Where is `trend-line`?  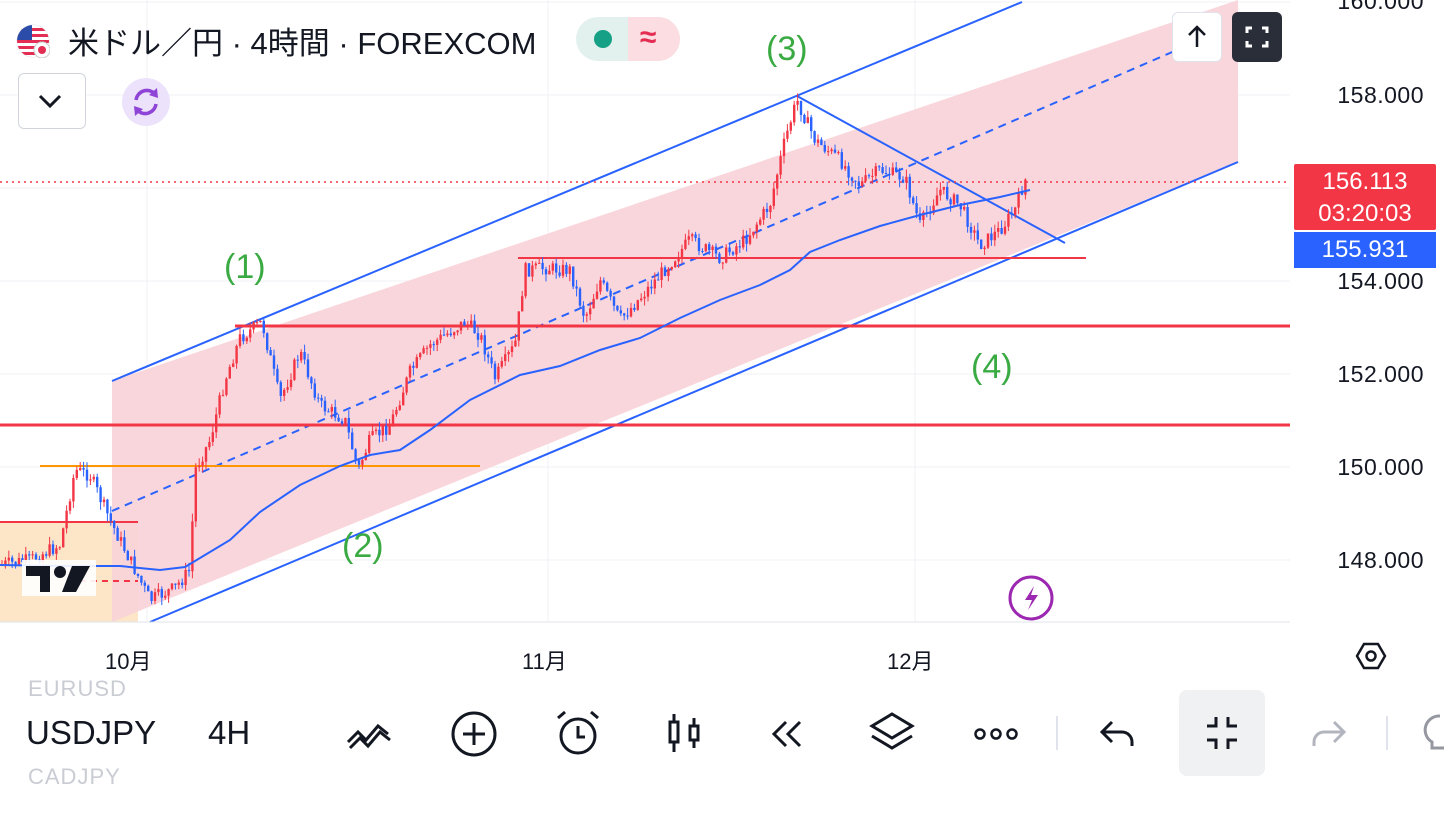
trend-line is located at coordinates (931, 169).